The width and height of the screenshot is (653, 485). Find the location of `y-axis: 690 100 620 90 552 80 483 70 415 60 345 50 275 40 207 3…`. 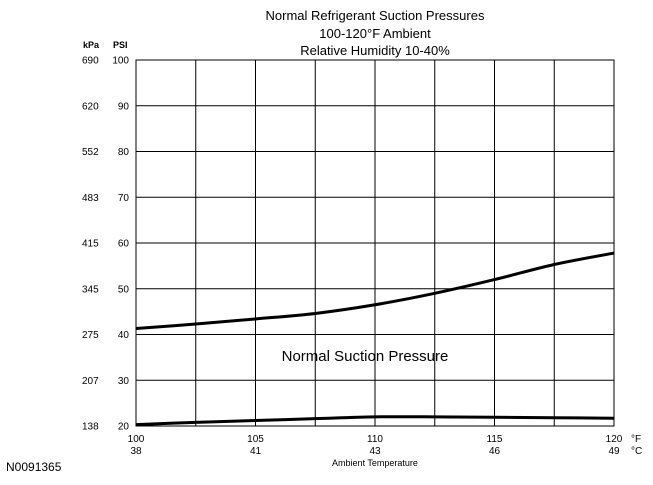

y-axis: 690 100 620 90 552 80 483 70 415 60 345 50 275 40 207 3… is located at coordinates (105, 244).